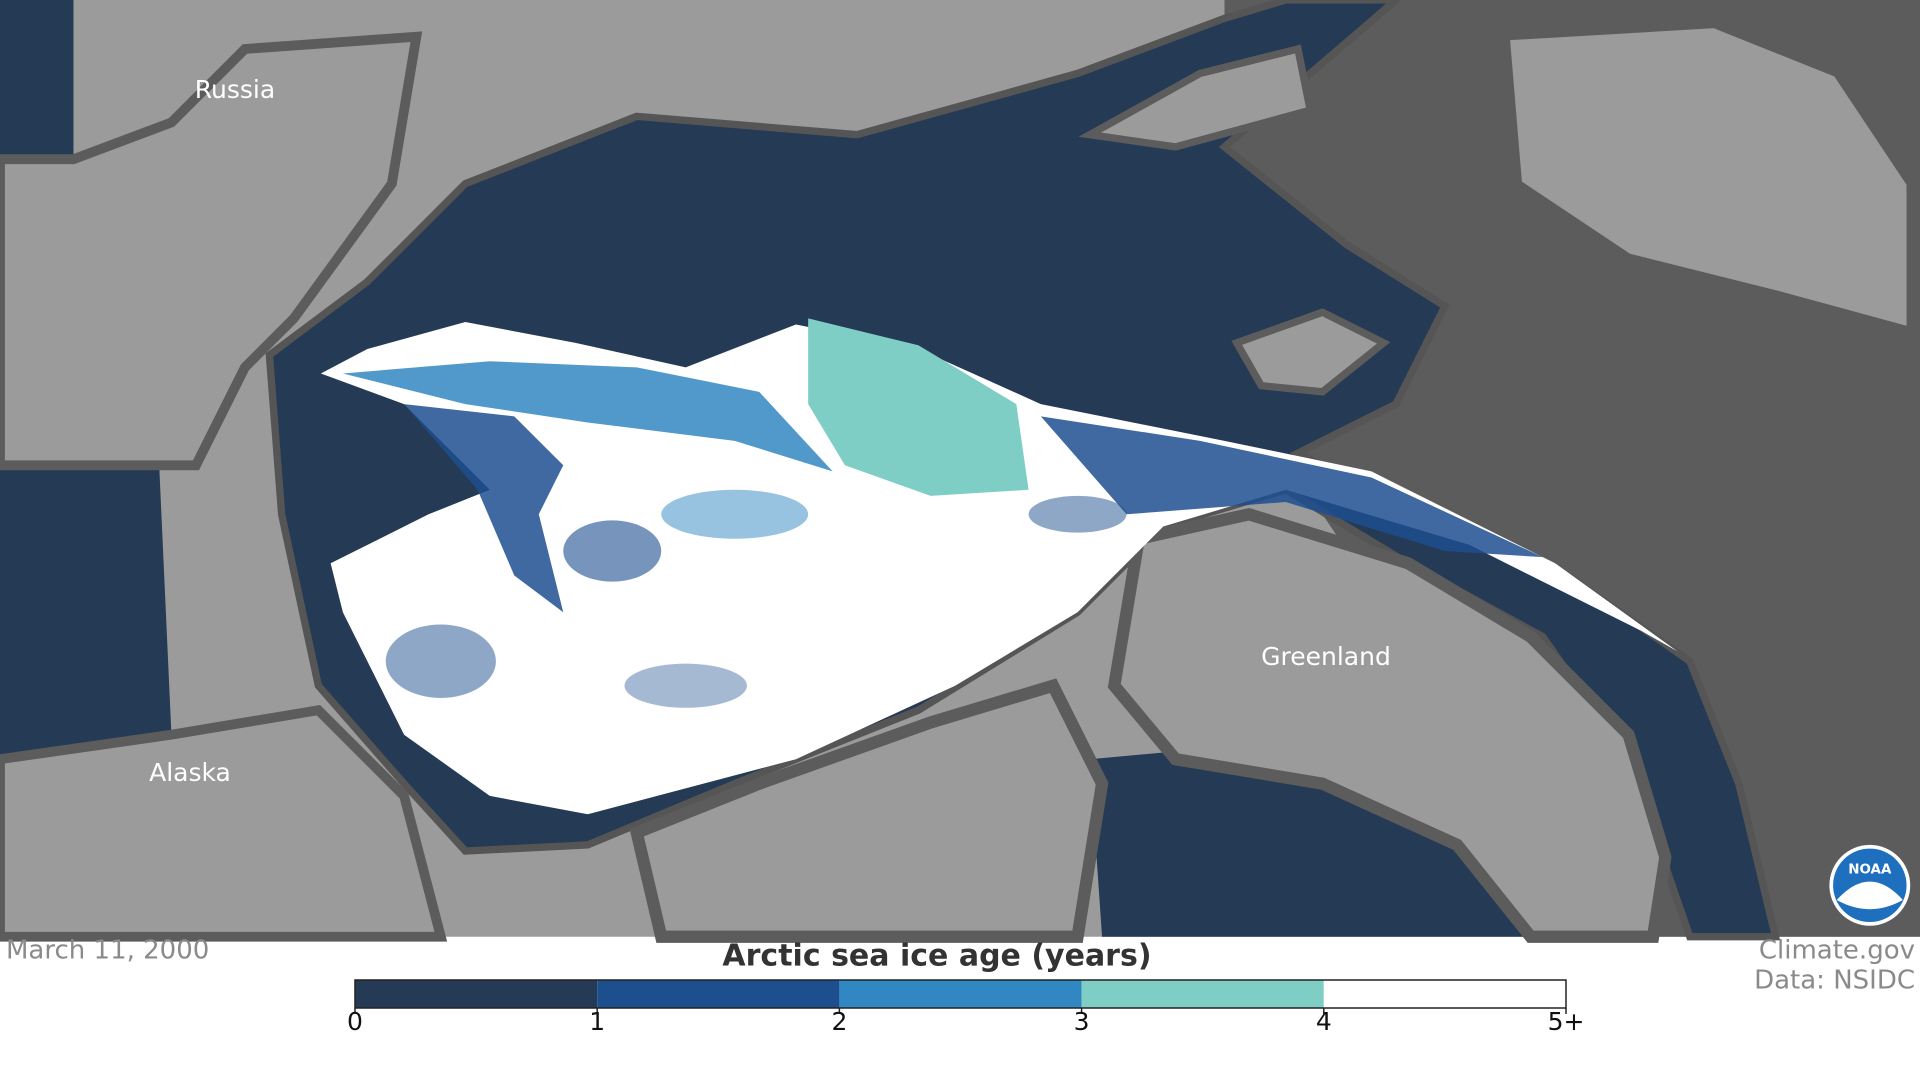 This screenshot has height=1080, width=1920. Describe the element at coordinates (211, 251) in the screenshot. I see `russia-land` at that location.